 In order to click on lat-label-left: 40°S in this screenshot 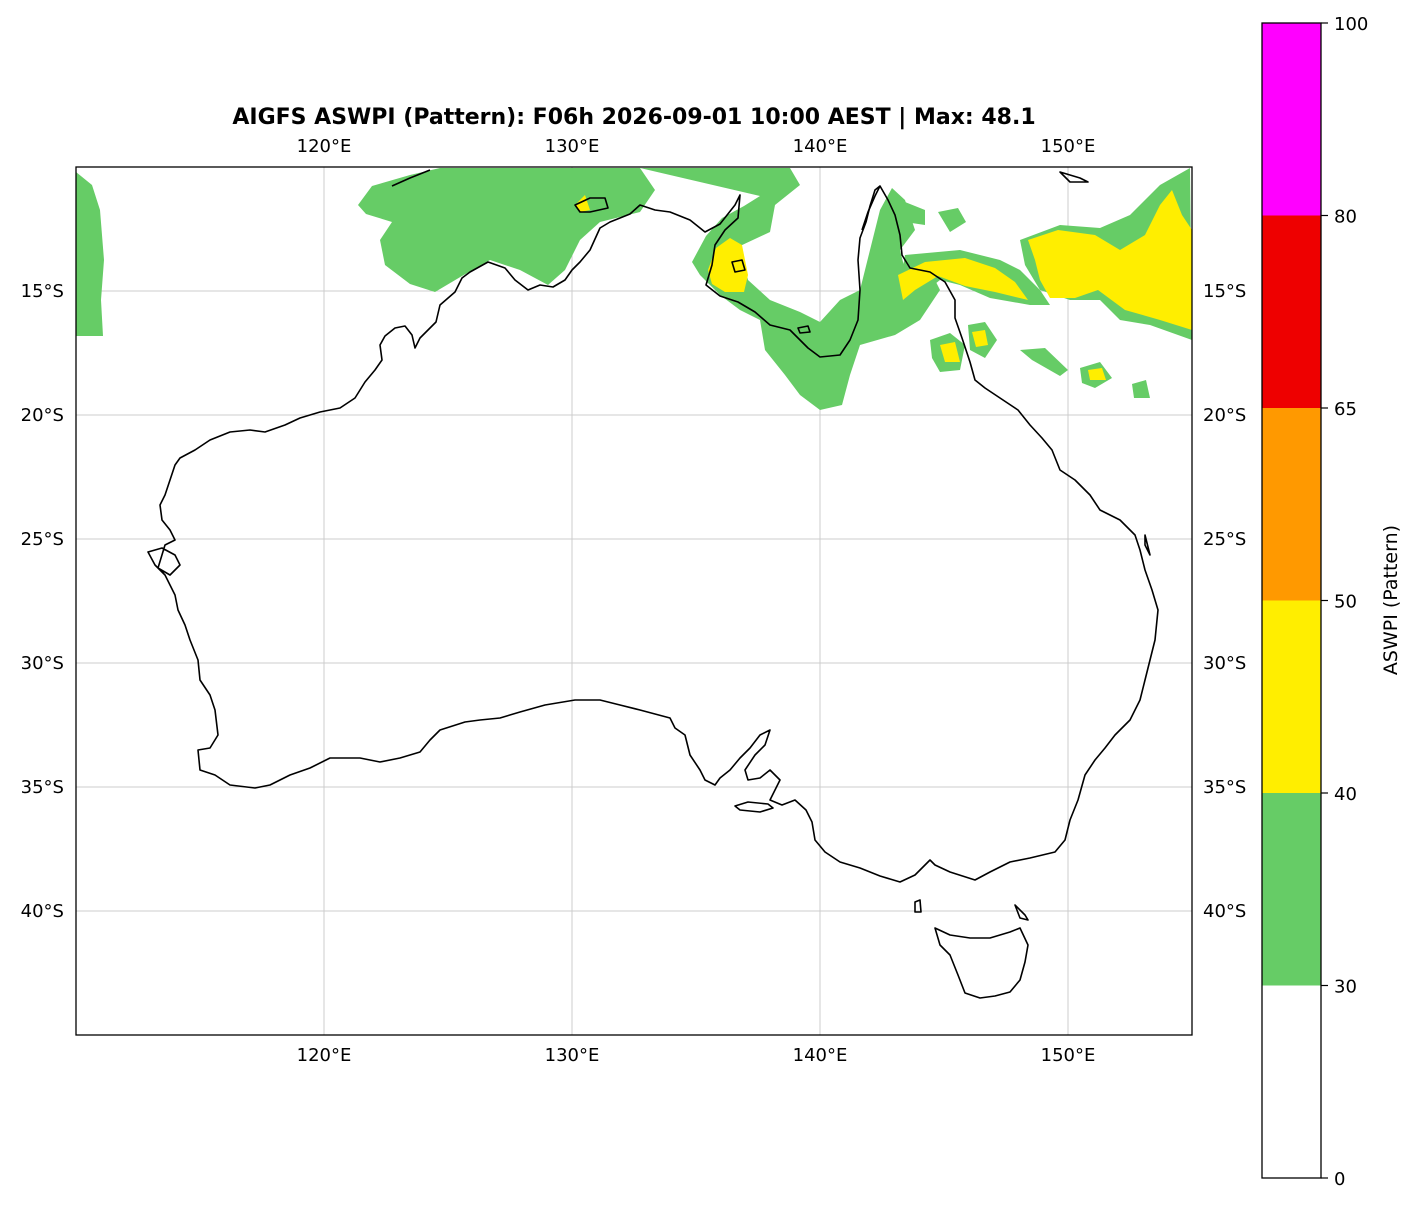, I will do `click(42, 911)`.